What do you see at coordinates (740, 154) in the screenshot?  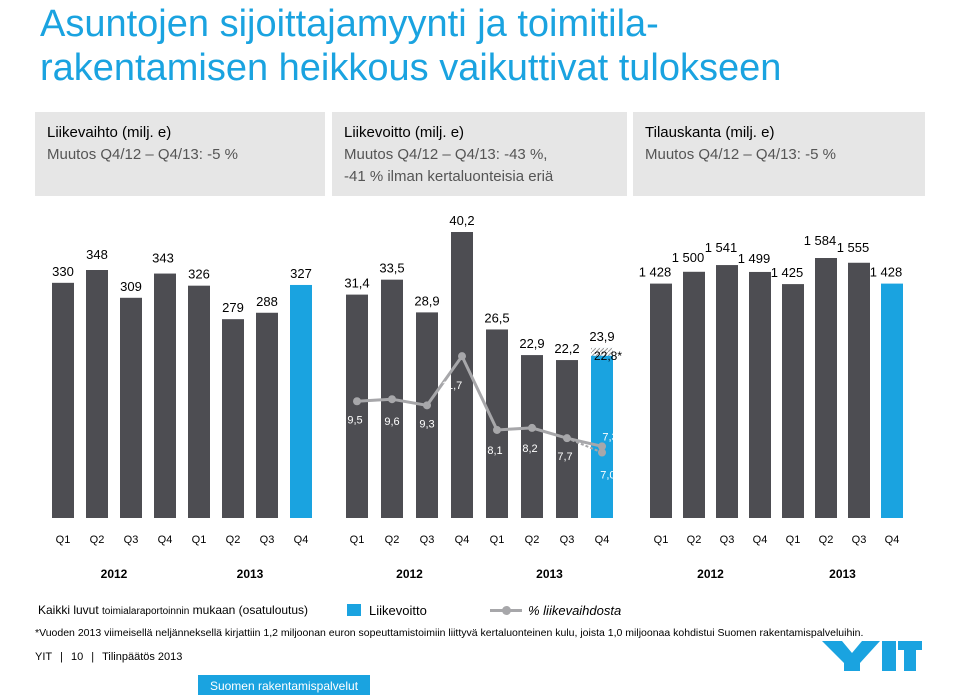 I see `panel-sub: Muutos Q4/12 – Q4/13: -5 %` at bounding box center [740, 154].